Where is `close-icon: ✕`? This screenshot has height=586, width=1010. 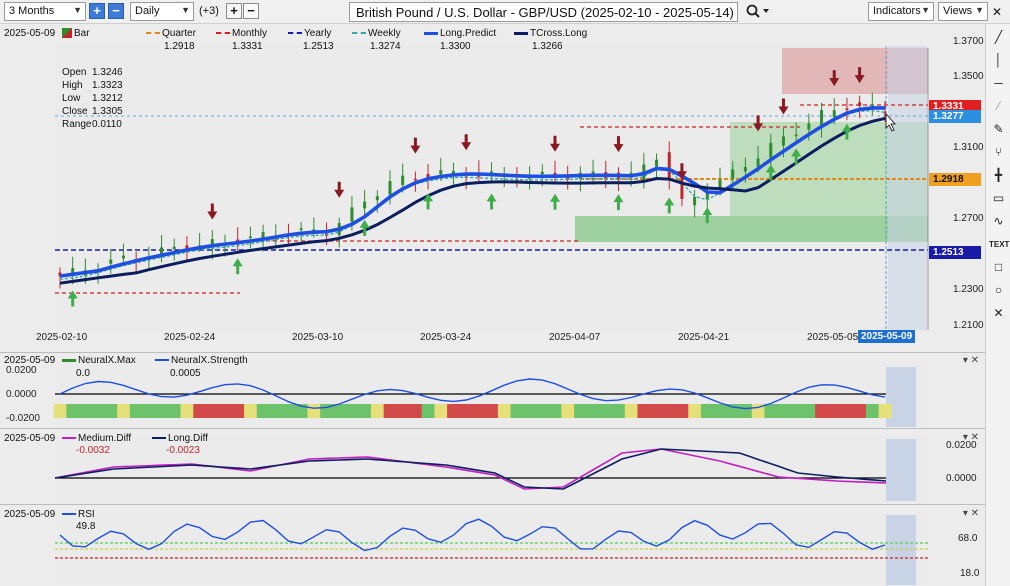 close-icon: ✕ is located at coordinates (997, 12).